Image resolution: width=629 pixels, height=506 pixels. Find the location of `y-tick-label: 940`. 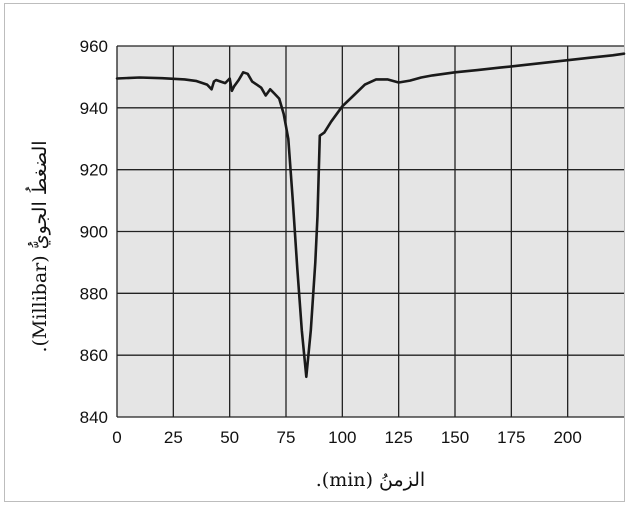

y-tick-label: 940 is located at coordinates (94, 108).